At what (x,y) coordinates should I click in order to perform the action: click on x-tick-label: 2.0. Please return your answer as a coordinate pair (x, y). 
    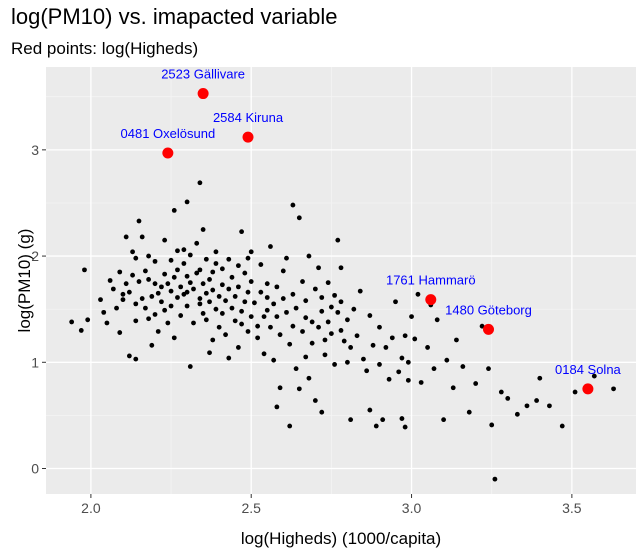
    Looking at the image, I should click on (91, 508).